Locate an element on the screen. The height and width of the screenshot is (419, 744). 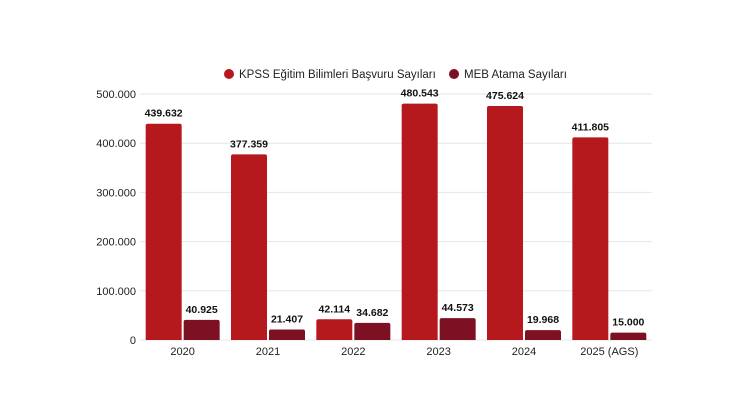
data-label: 21.407 is located at coordinates (287, 319).